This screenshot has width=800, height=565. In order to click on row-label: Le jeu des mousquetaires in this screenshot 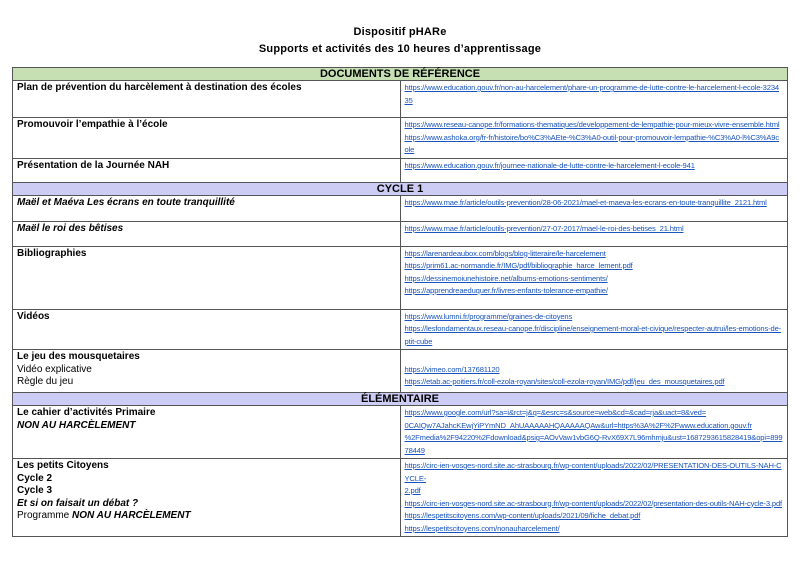, I will do `click(78, 356)`.